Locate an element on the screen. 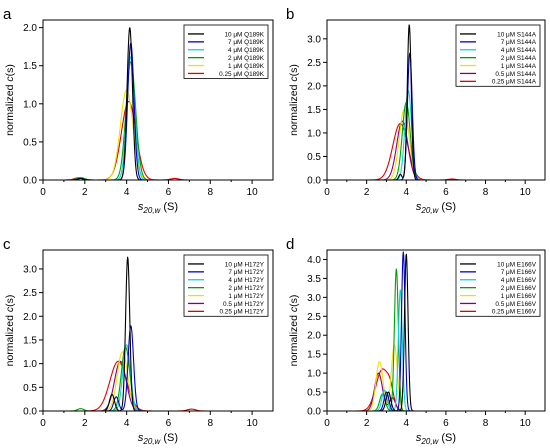 The image size is (550, 448). series-group is located at coordinates (158, 333).